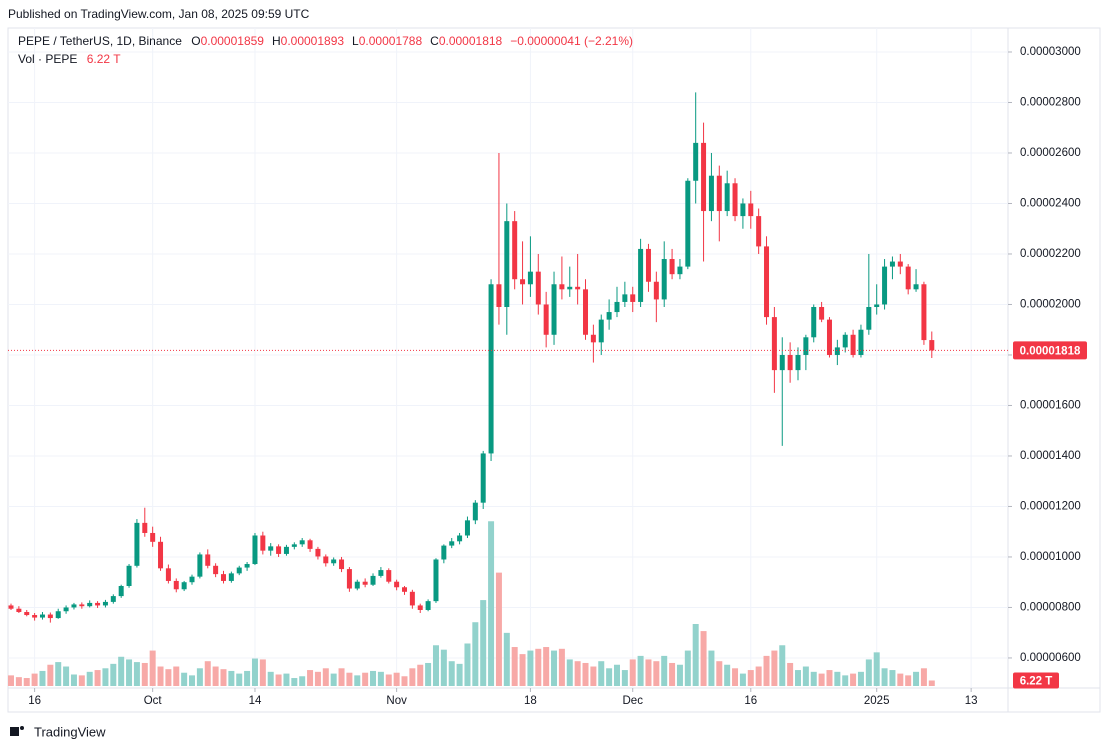 This screenshot has height=750, width=1109. Describe the element at coordinates (276, 41) in the screenshot. I see `ohlc-name: H` at that location.